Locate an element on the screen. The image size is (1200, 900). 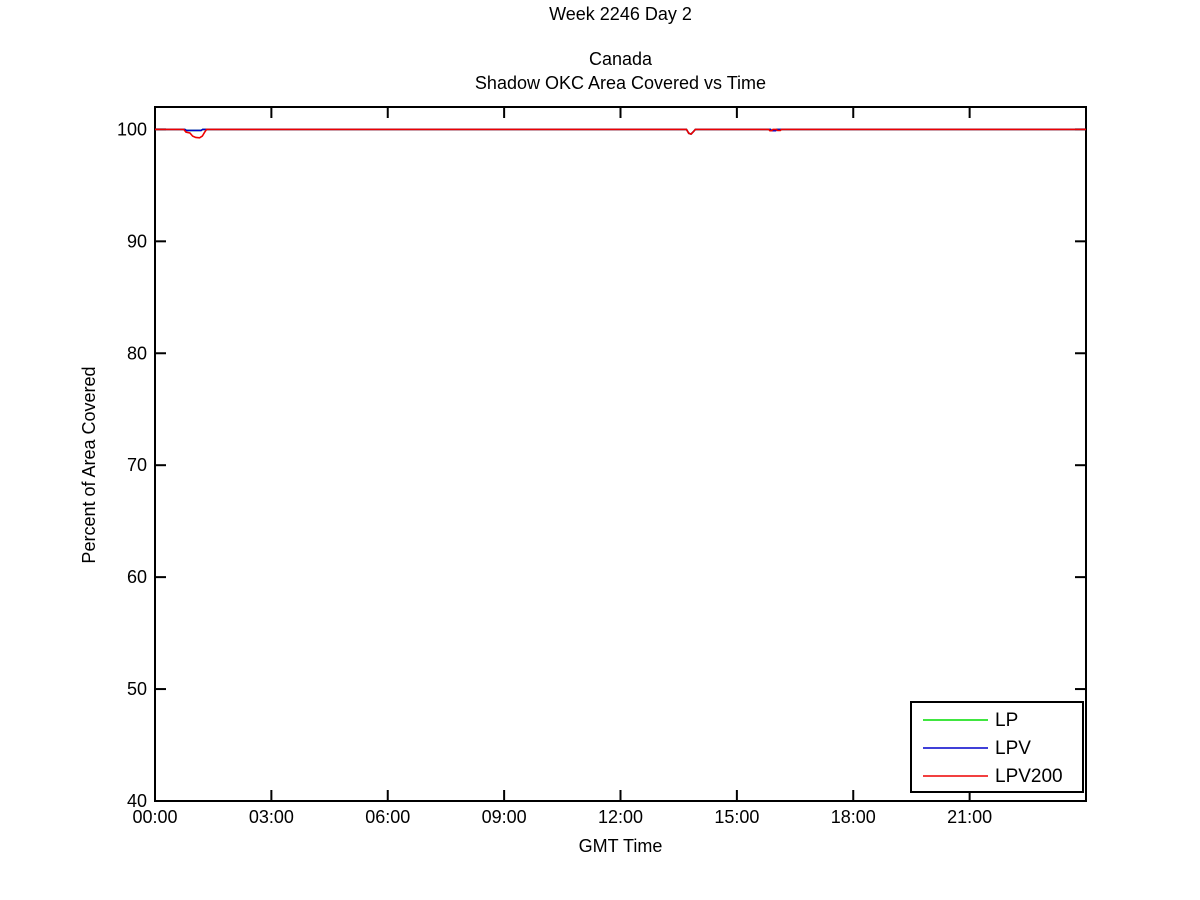
y-tick-label: 90 is located at coordinates (137, 241).